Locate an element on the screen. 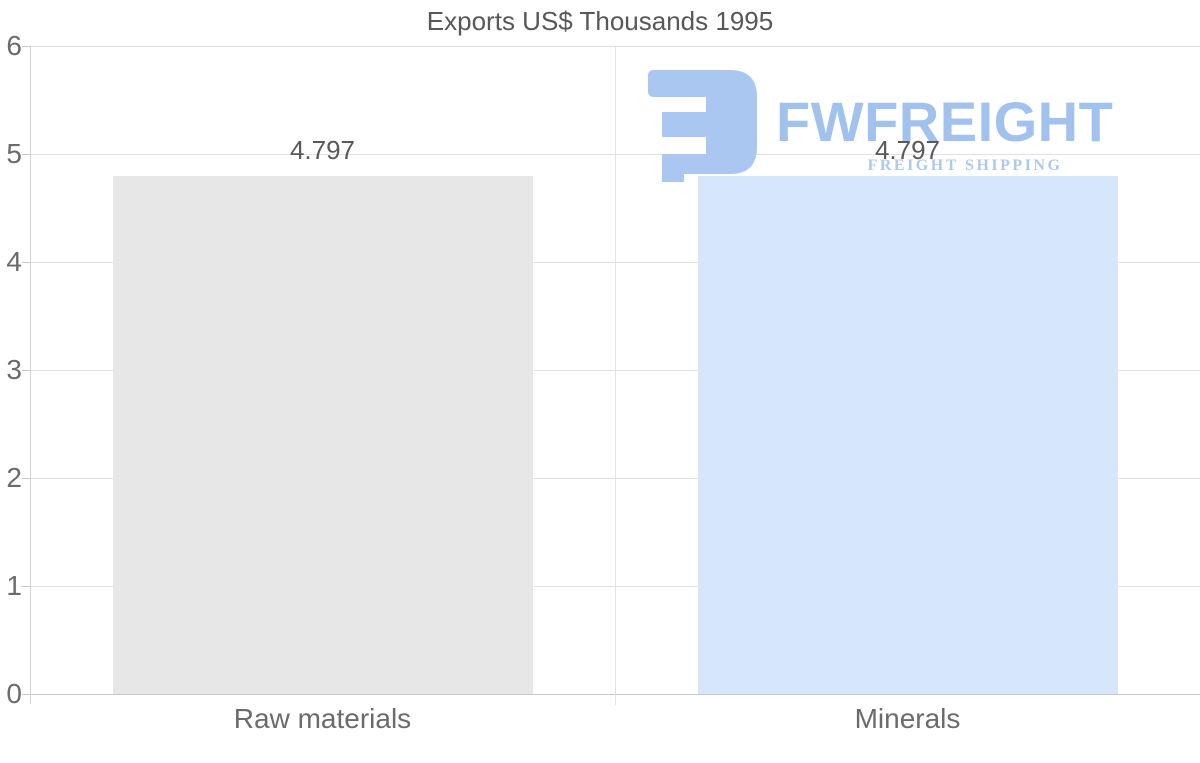  x-category-label: Raw materials is located at coordinates (322, 718).